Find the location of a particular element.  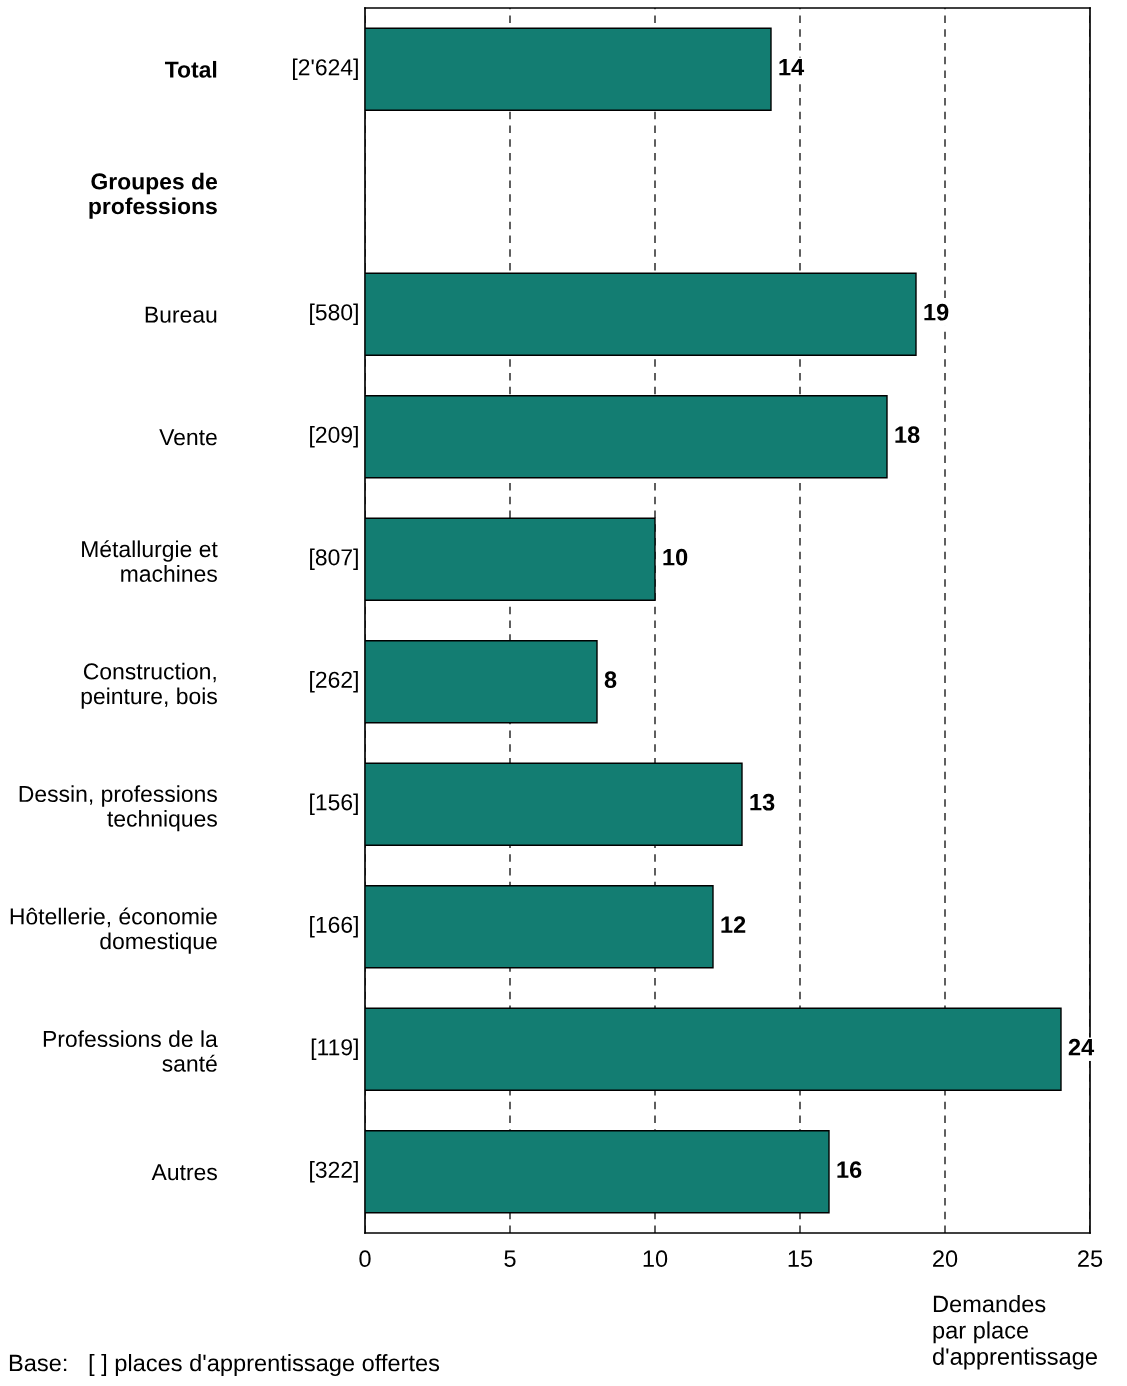

data-label: 13 is located at coordinates (762, 802).